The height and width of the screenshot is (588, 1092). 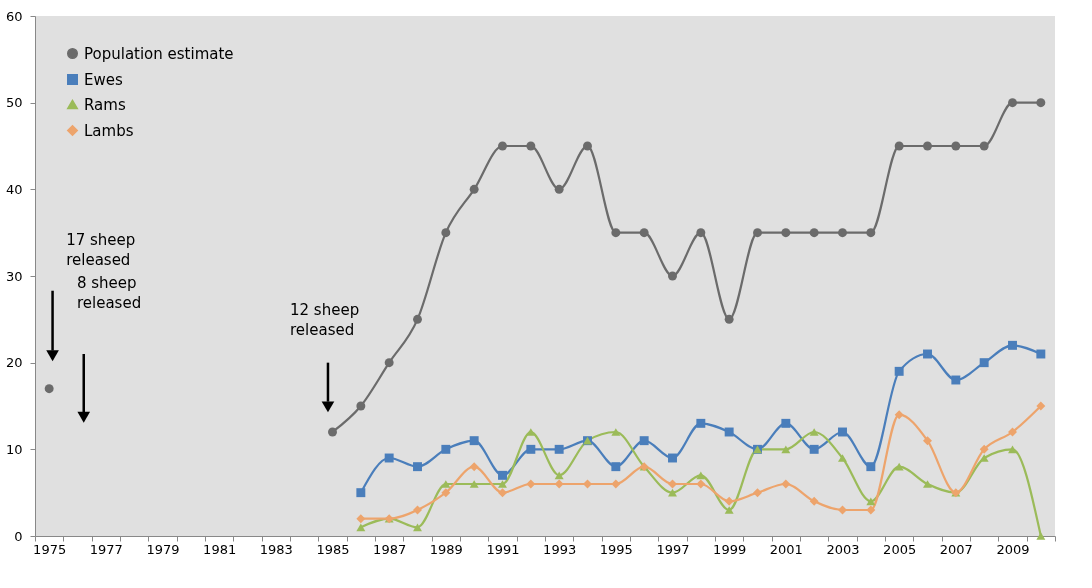 I want to click on x-tick-label: 1993, so click(x=560, y=549).